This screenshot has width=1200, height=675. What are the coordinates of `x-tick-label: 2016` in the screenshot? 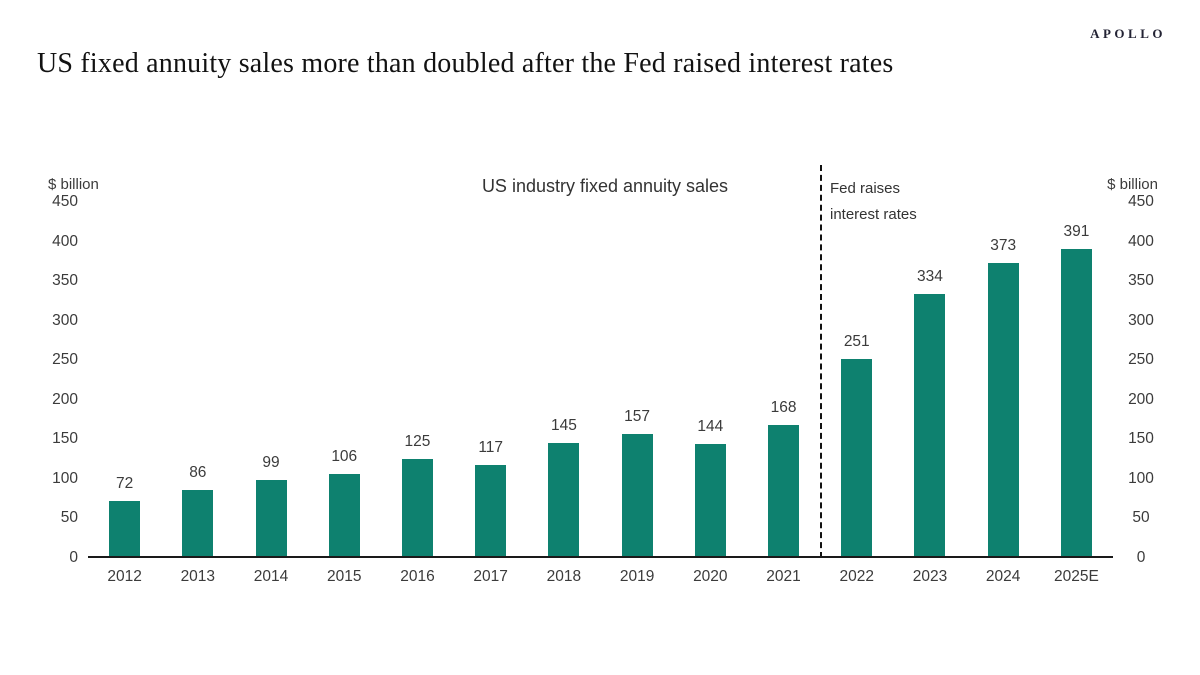 It's located at (417, 576).